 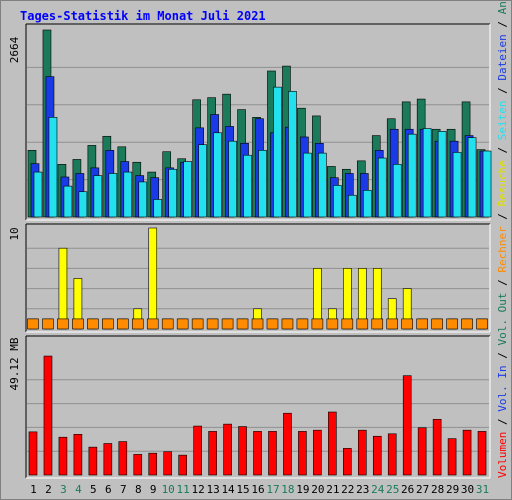 What do you see at coordinates (198, 489) in the screenshot?
I see `day-label-12: 12` at bounding box center [198, 489].